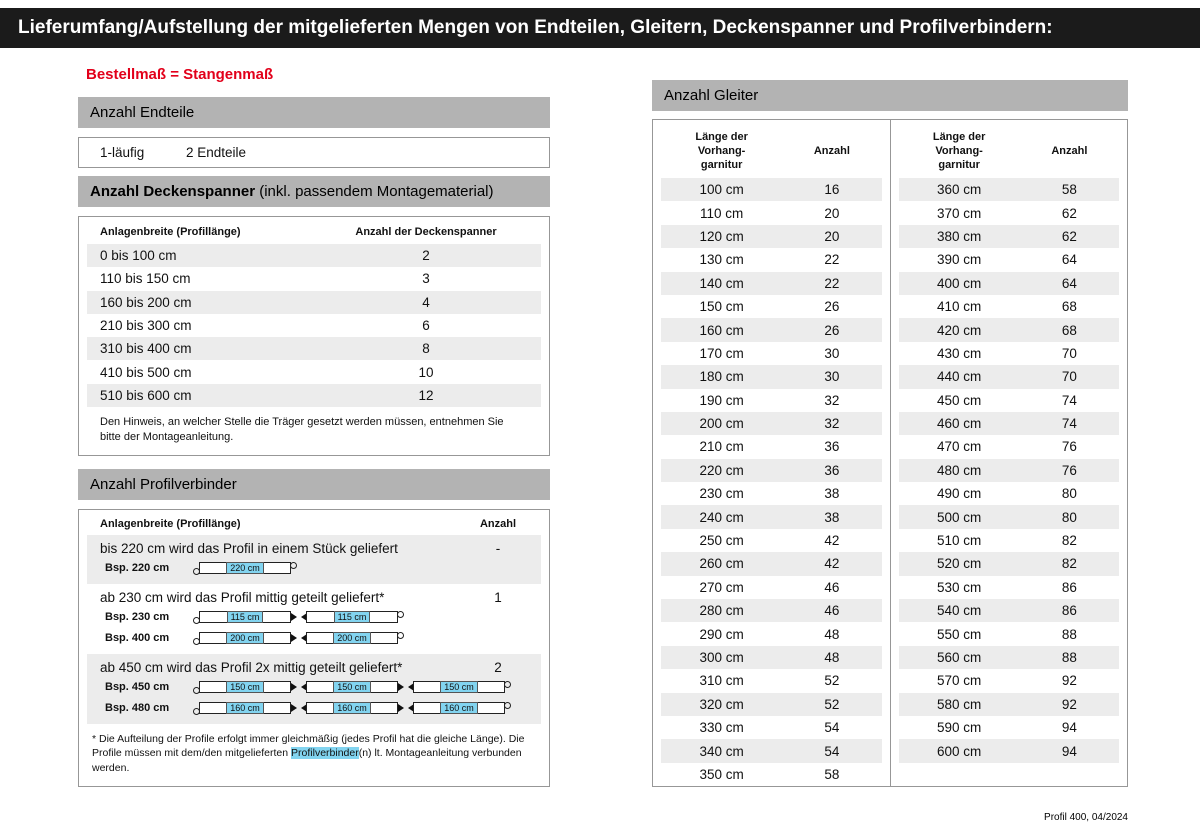 This screenshot has width=1200, height=833. What do you see at coordinates (245, 617) in the screenshot?
I see `segment-length-label: 115 cm` at bounding box center [245, 617].